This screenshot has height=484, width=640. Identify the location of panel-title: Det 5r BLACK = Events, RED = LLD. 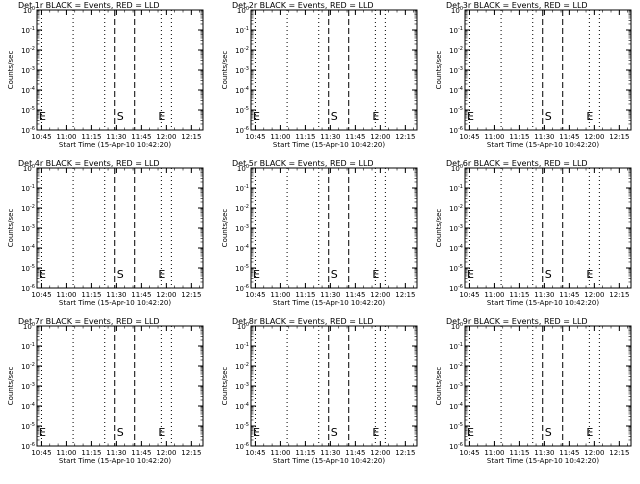
(303, 163).